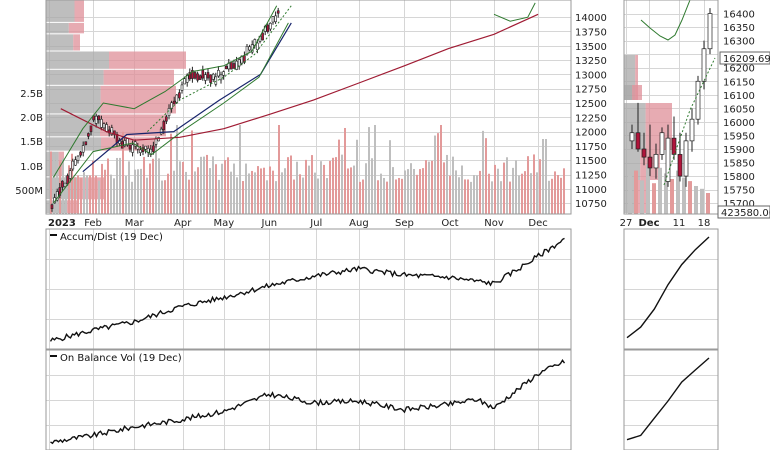 The width and height of the screenshot is (770, 450). I want to click on zoom-profile-bar, so click(635, 126).